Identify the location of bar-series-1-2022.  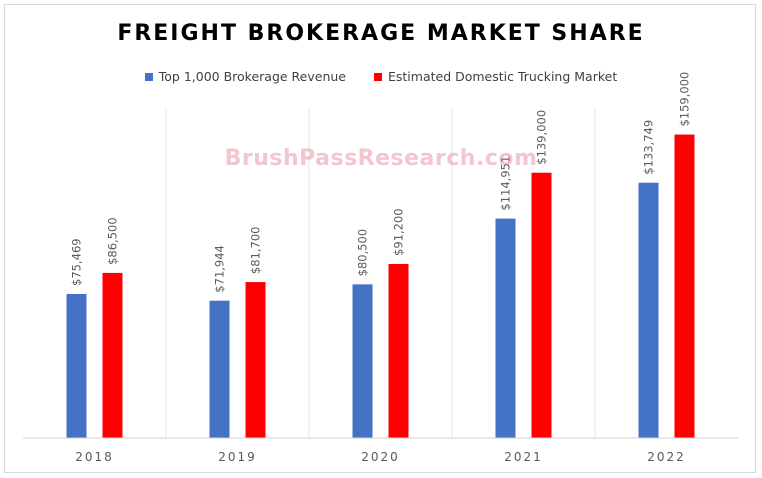
(648, 310).